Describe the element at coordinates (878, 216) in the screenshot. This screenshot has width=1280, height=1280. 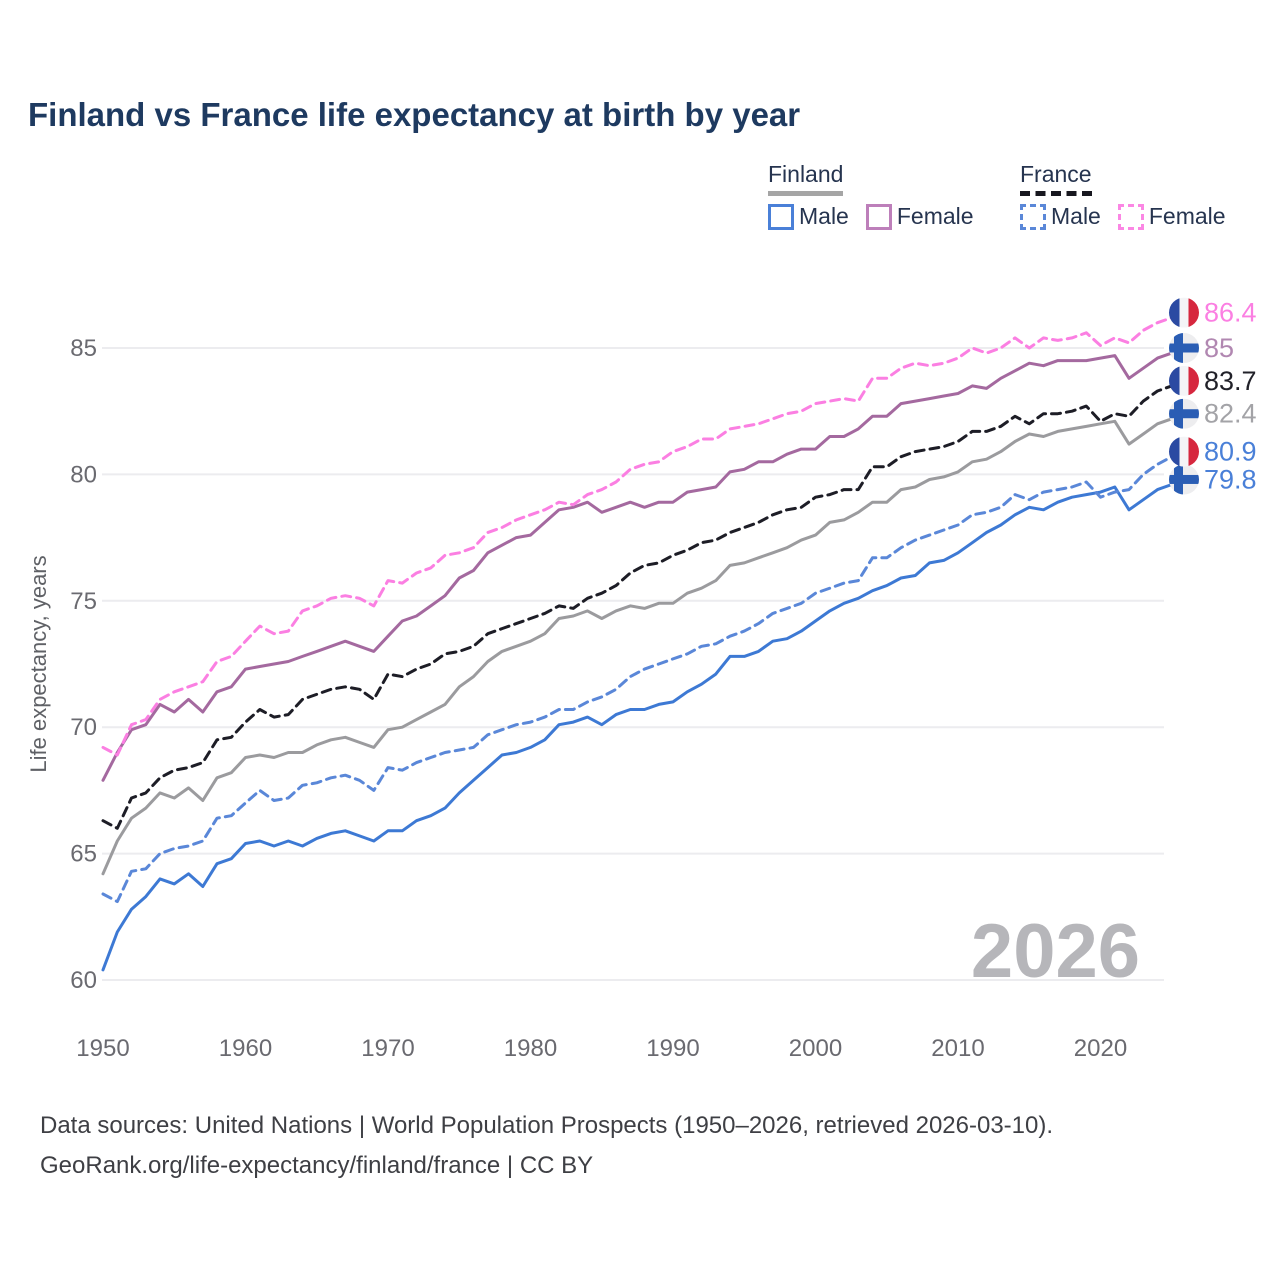
I see `finland-female-swatch-icon` at that location.